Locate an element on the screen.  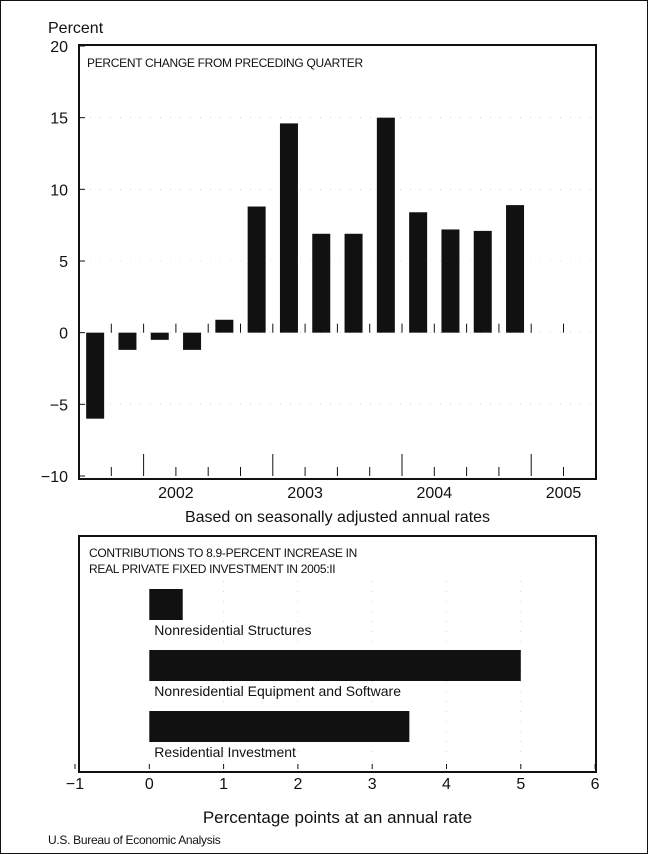
top-chart-title: PERCENT CHANGE FROM PRECEDING QUARTER is located at coordinates (225, 63).